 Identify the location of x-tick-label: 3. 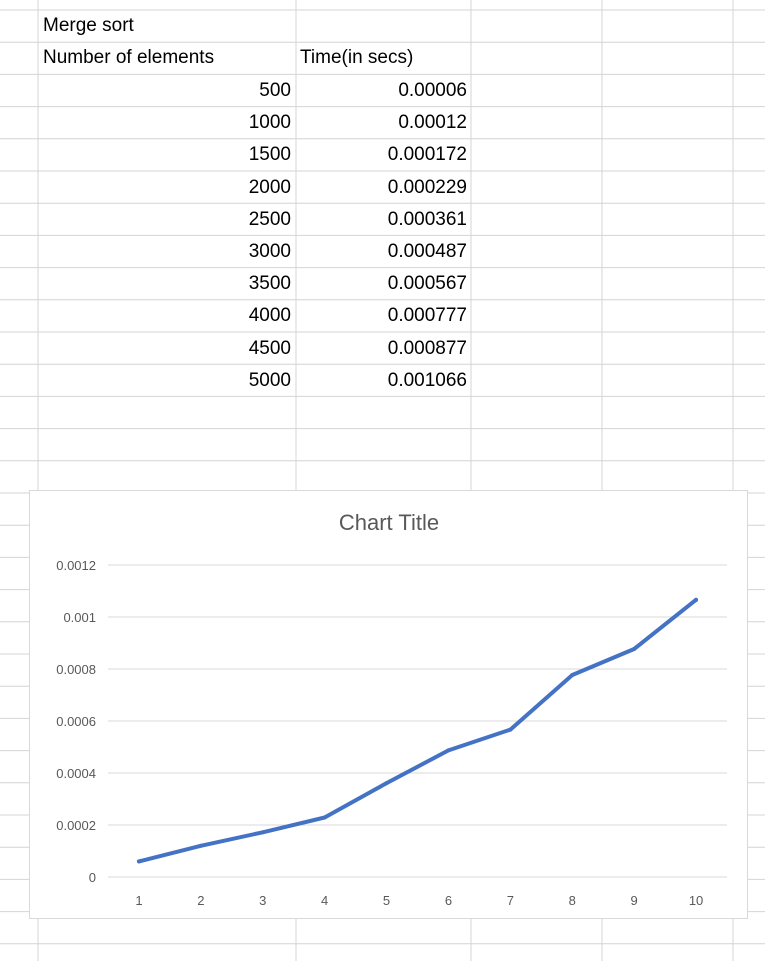
(262, 900).